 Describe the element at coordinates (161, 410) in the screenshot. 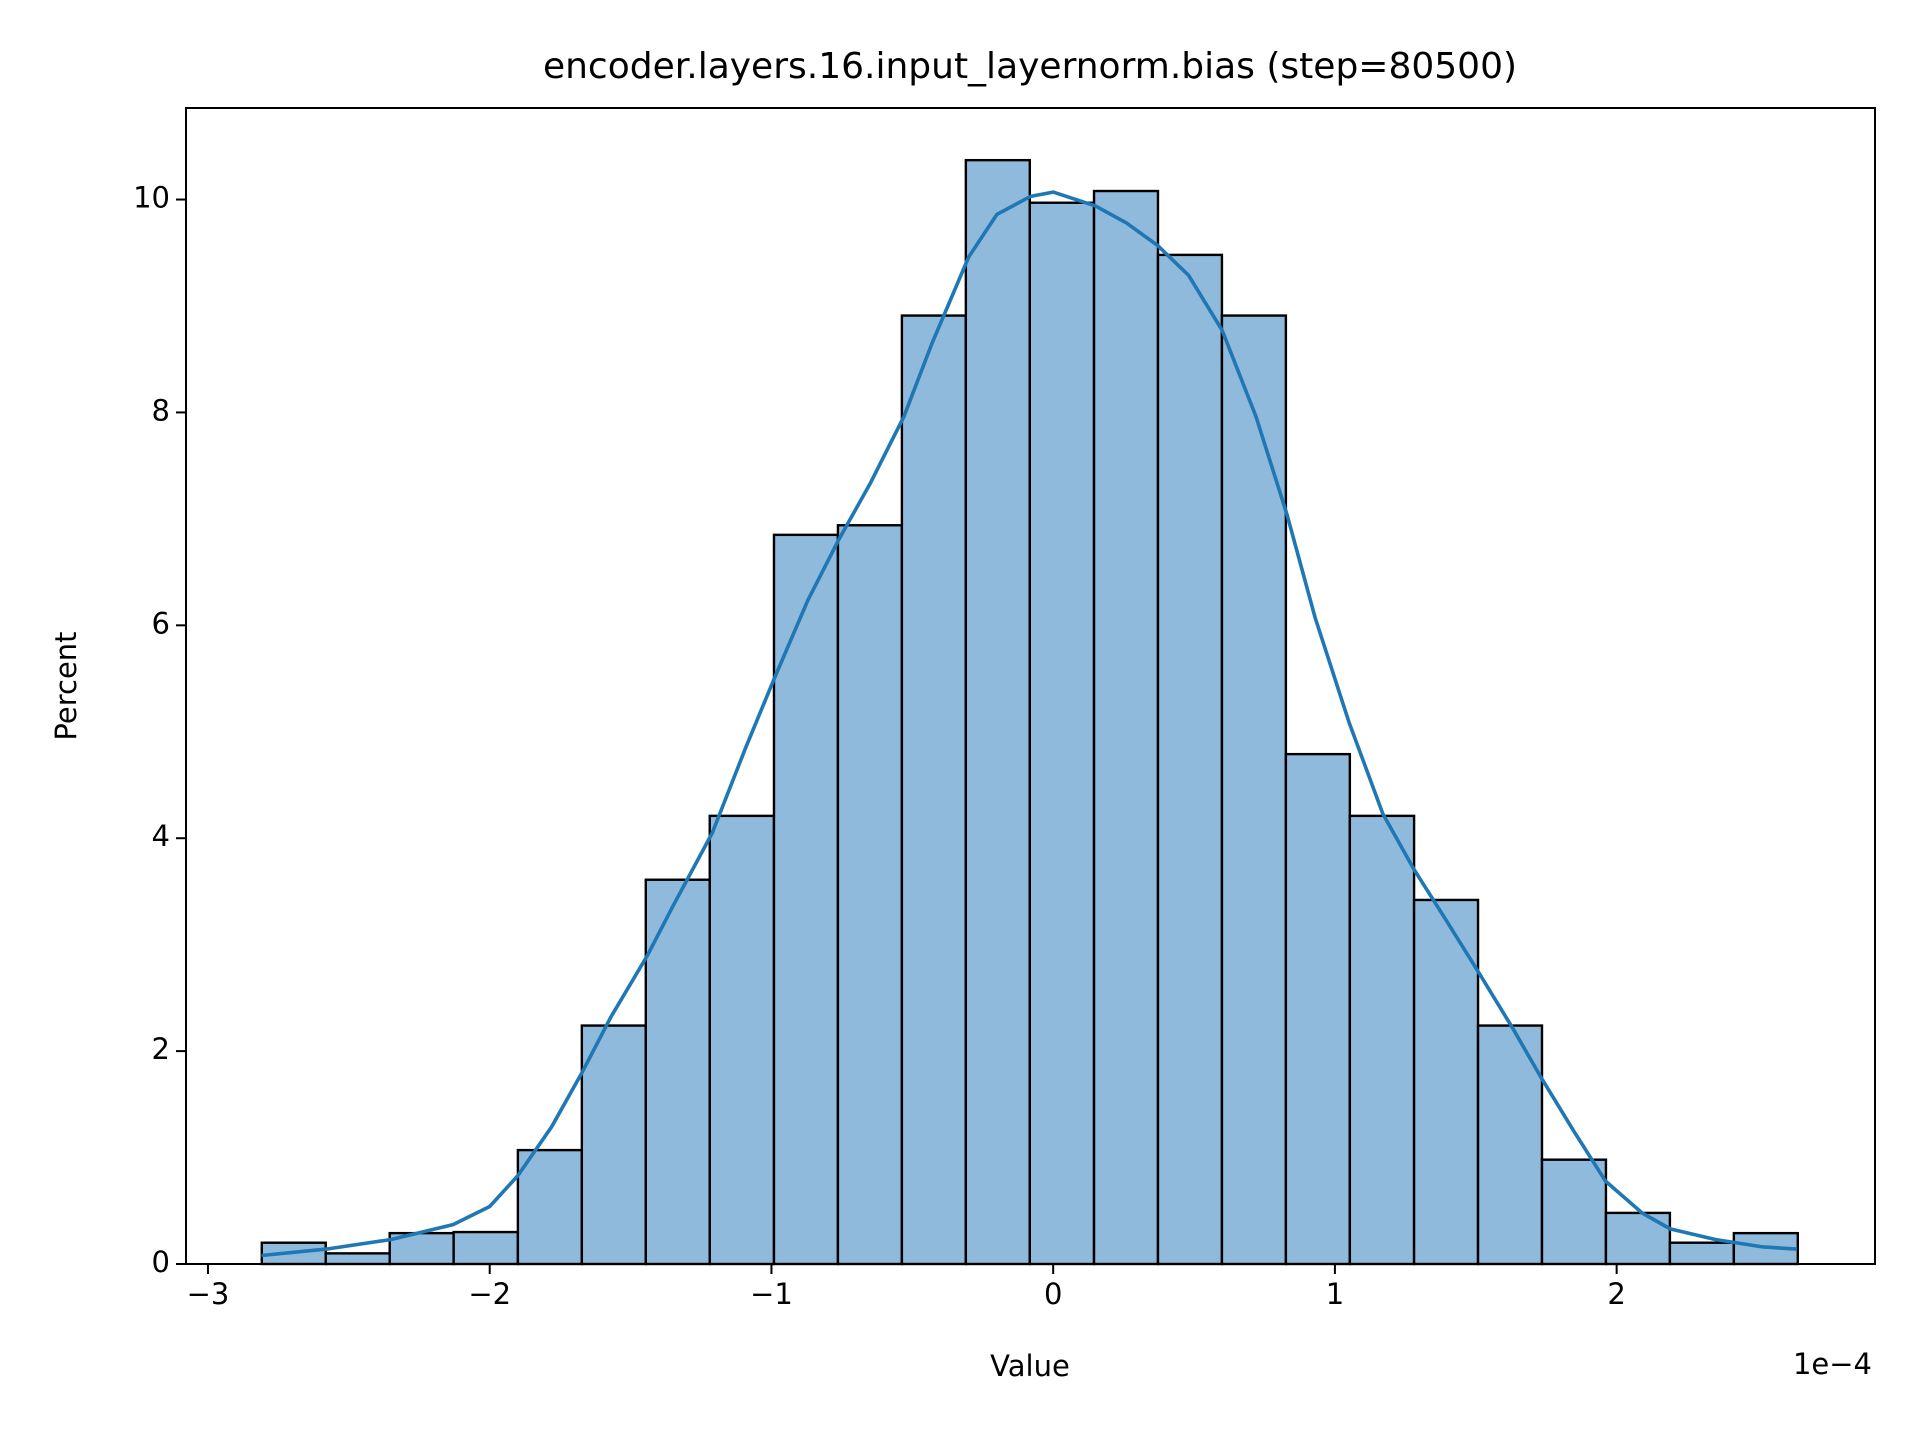

I see `y-tick-label: 8` at that location.